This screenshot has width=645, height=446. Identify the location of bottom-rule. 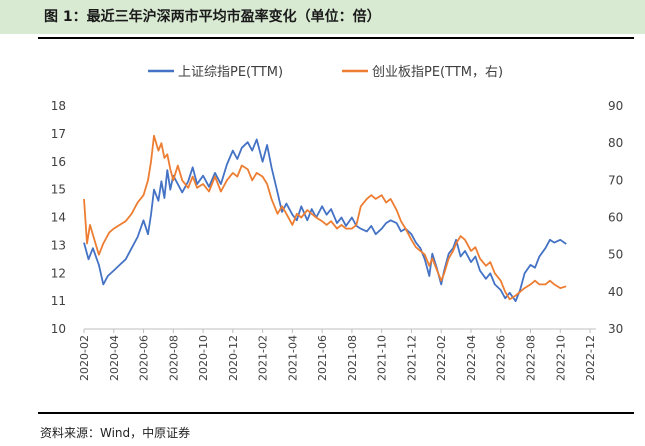
(336, 413).